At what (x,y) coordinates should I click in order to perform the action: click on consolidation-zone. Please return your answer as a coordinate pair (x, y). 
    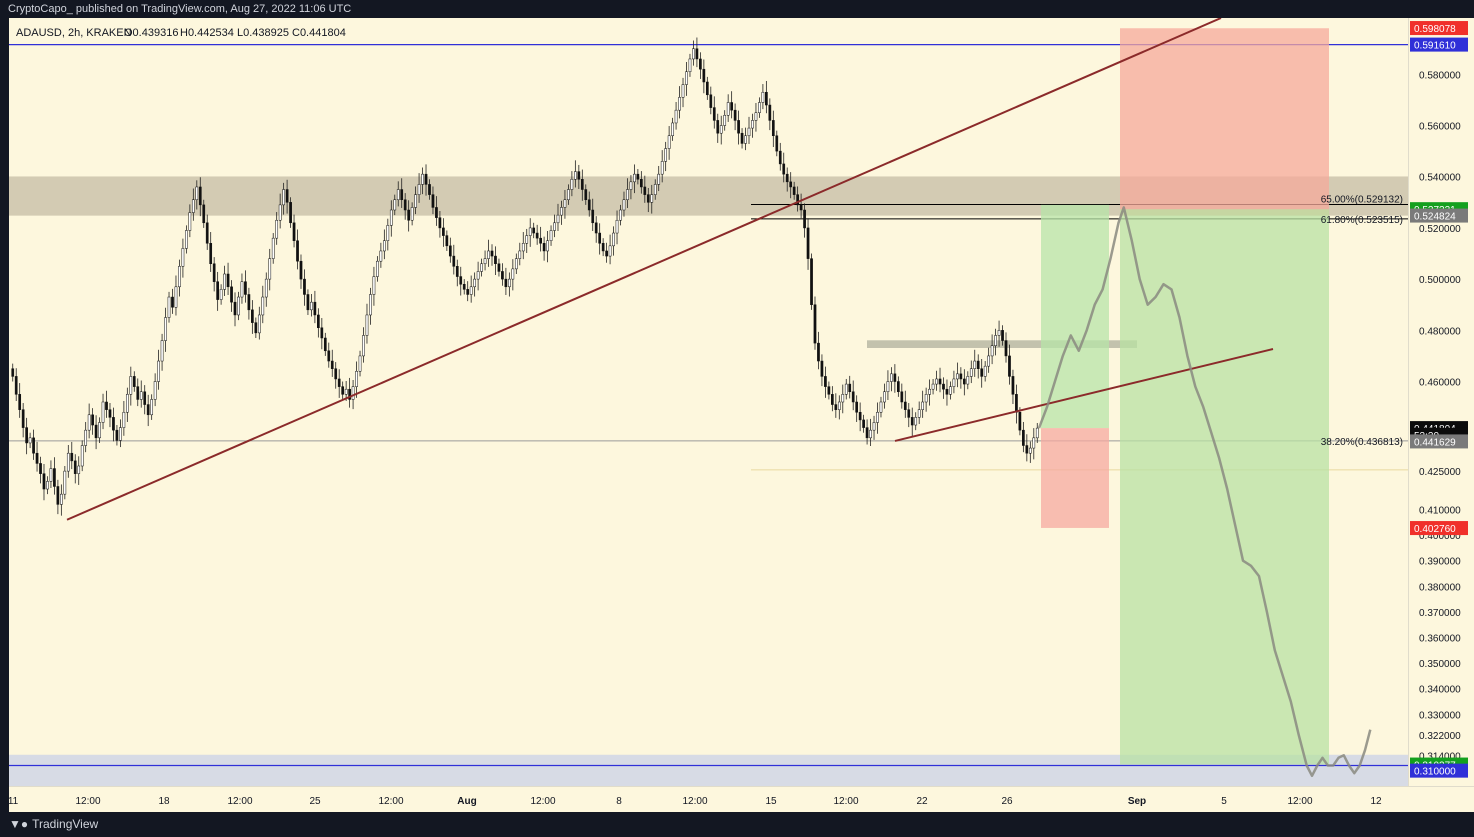
    Looking at the image, I should click on (1002, 344).